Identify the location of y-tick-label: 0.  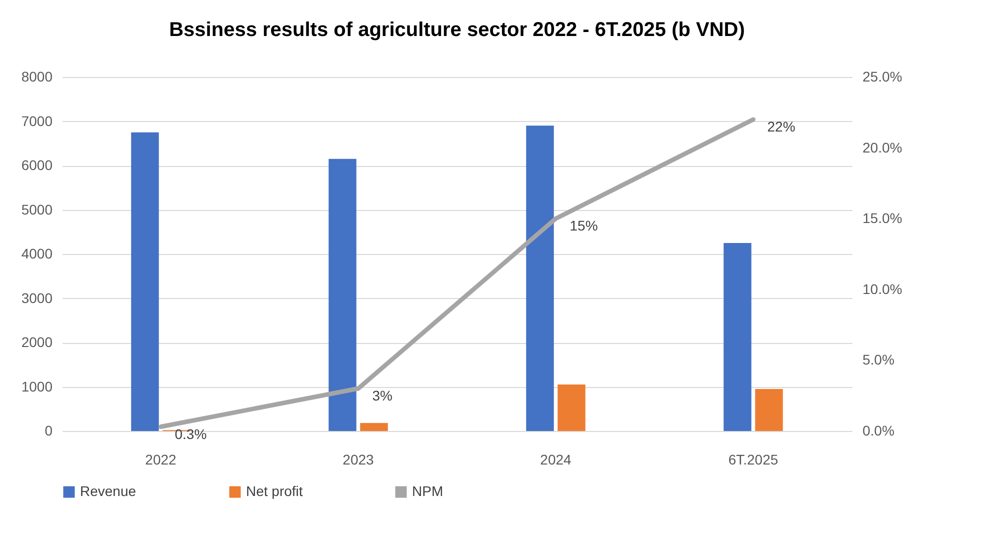
(48, 430).